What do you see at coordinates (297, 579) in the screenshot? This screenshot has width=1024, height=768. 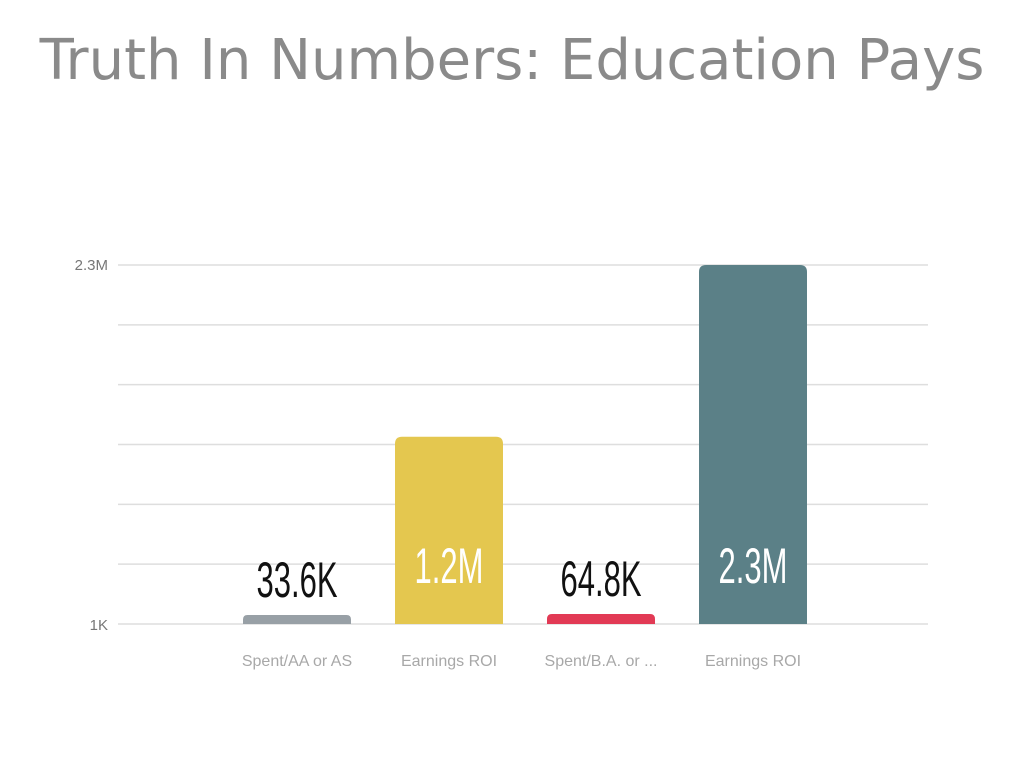 I see `bar-value-label: 33.6K` at bounding box center [297, 579].